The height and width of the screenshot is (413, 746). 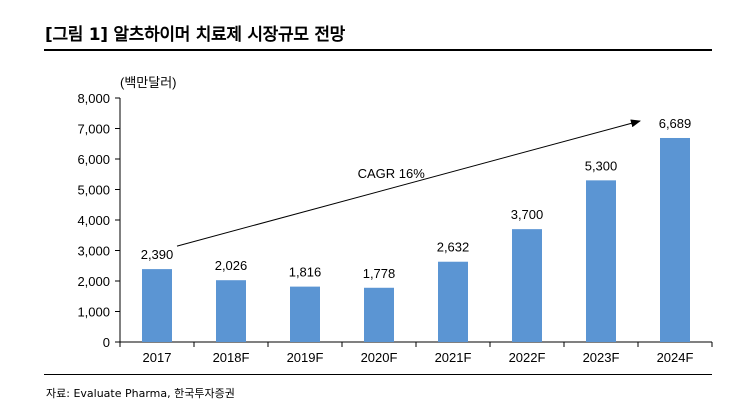 What do you see at coordinates (157, 254) in the screenshot?
I see `bar-value-label: 2,390` at bounding box center [157, 254].